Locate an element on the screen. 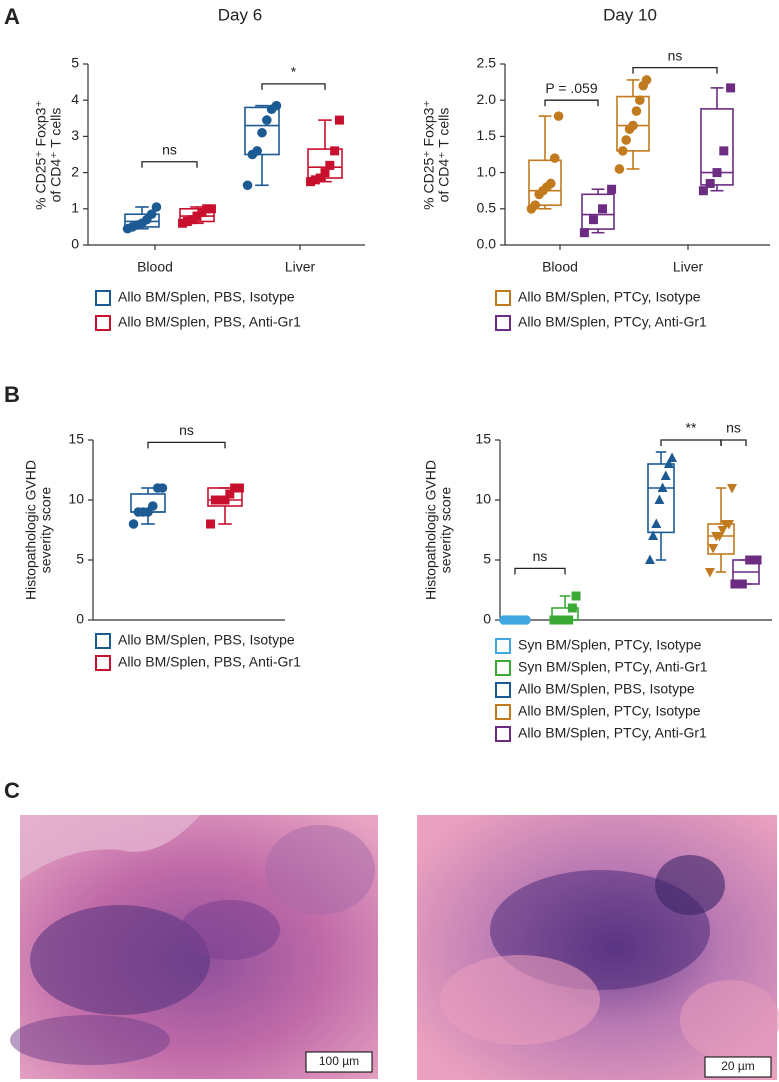 This screenshot has width=779, height=1082. legend-label: Allo BM/Splen, PTCy, Anti-Gr1 is located at coordinates (612, 733).